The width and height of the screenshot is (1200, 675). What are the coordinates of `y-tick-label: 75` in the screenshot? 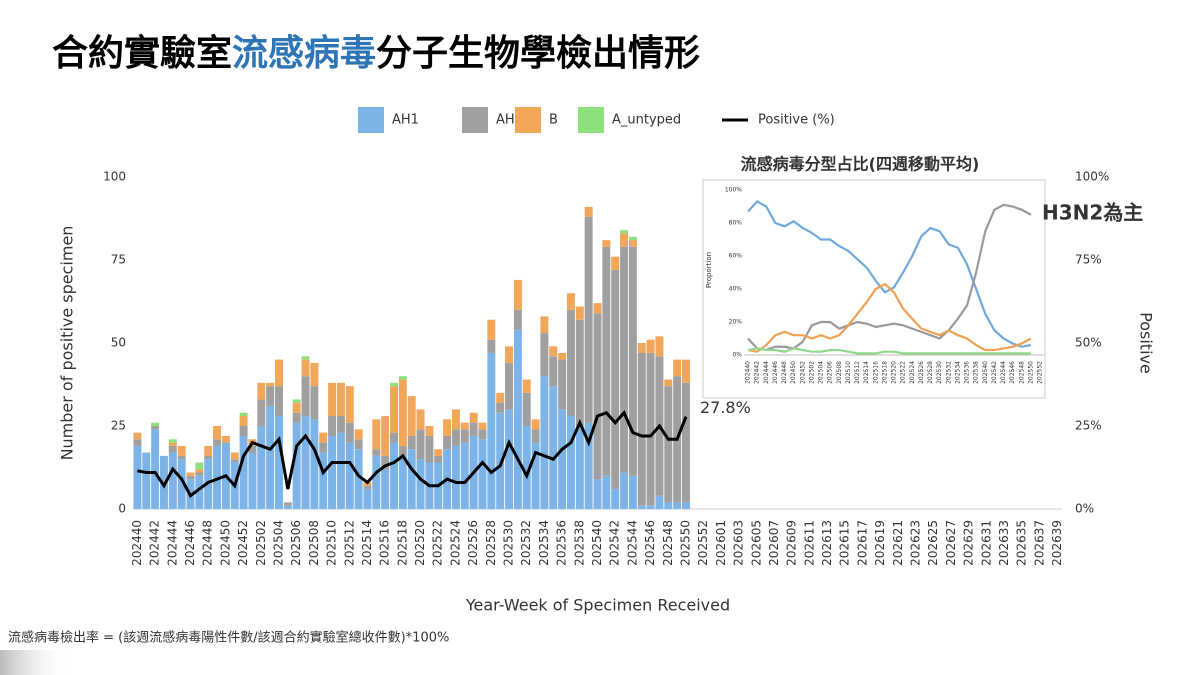 It's located at (118, 260).